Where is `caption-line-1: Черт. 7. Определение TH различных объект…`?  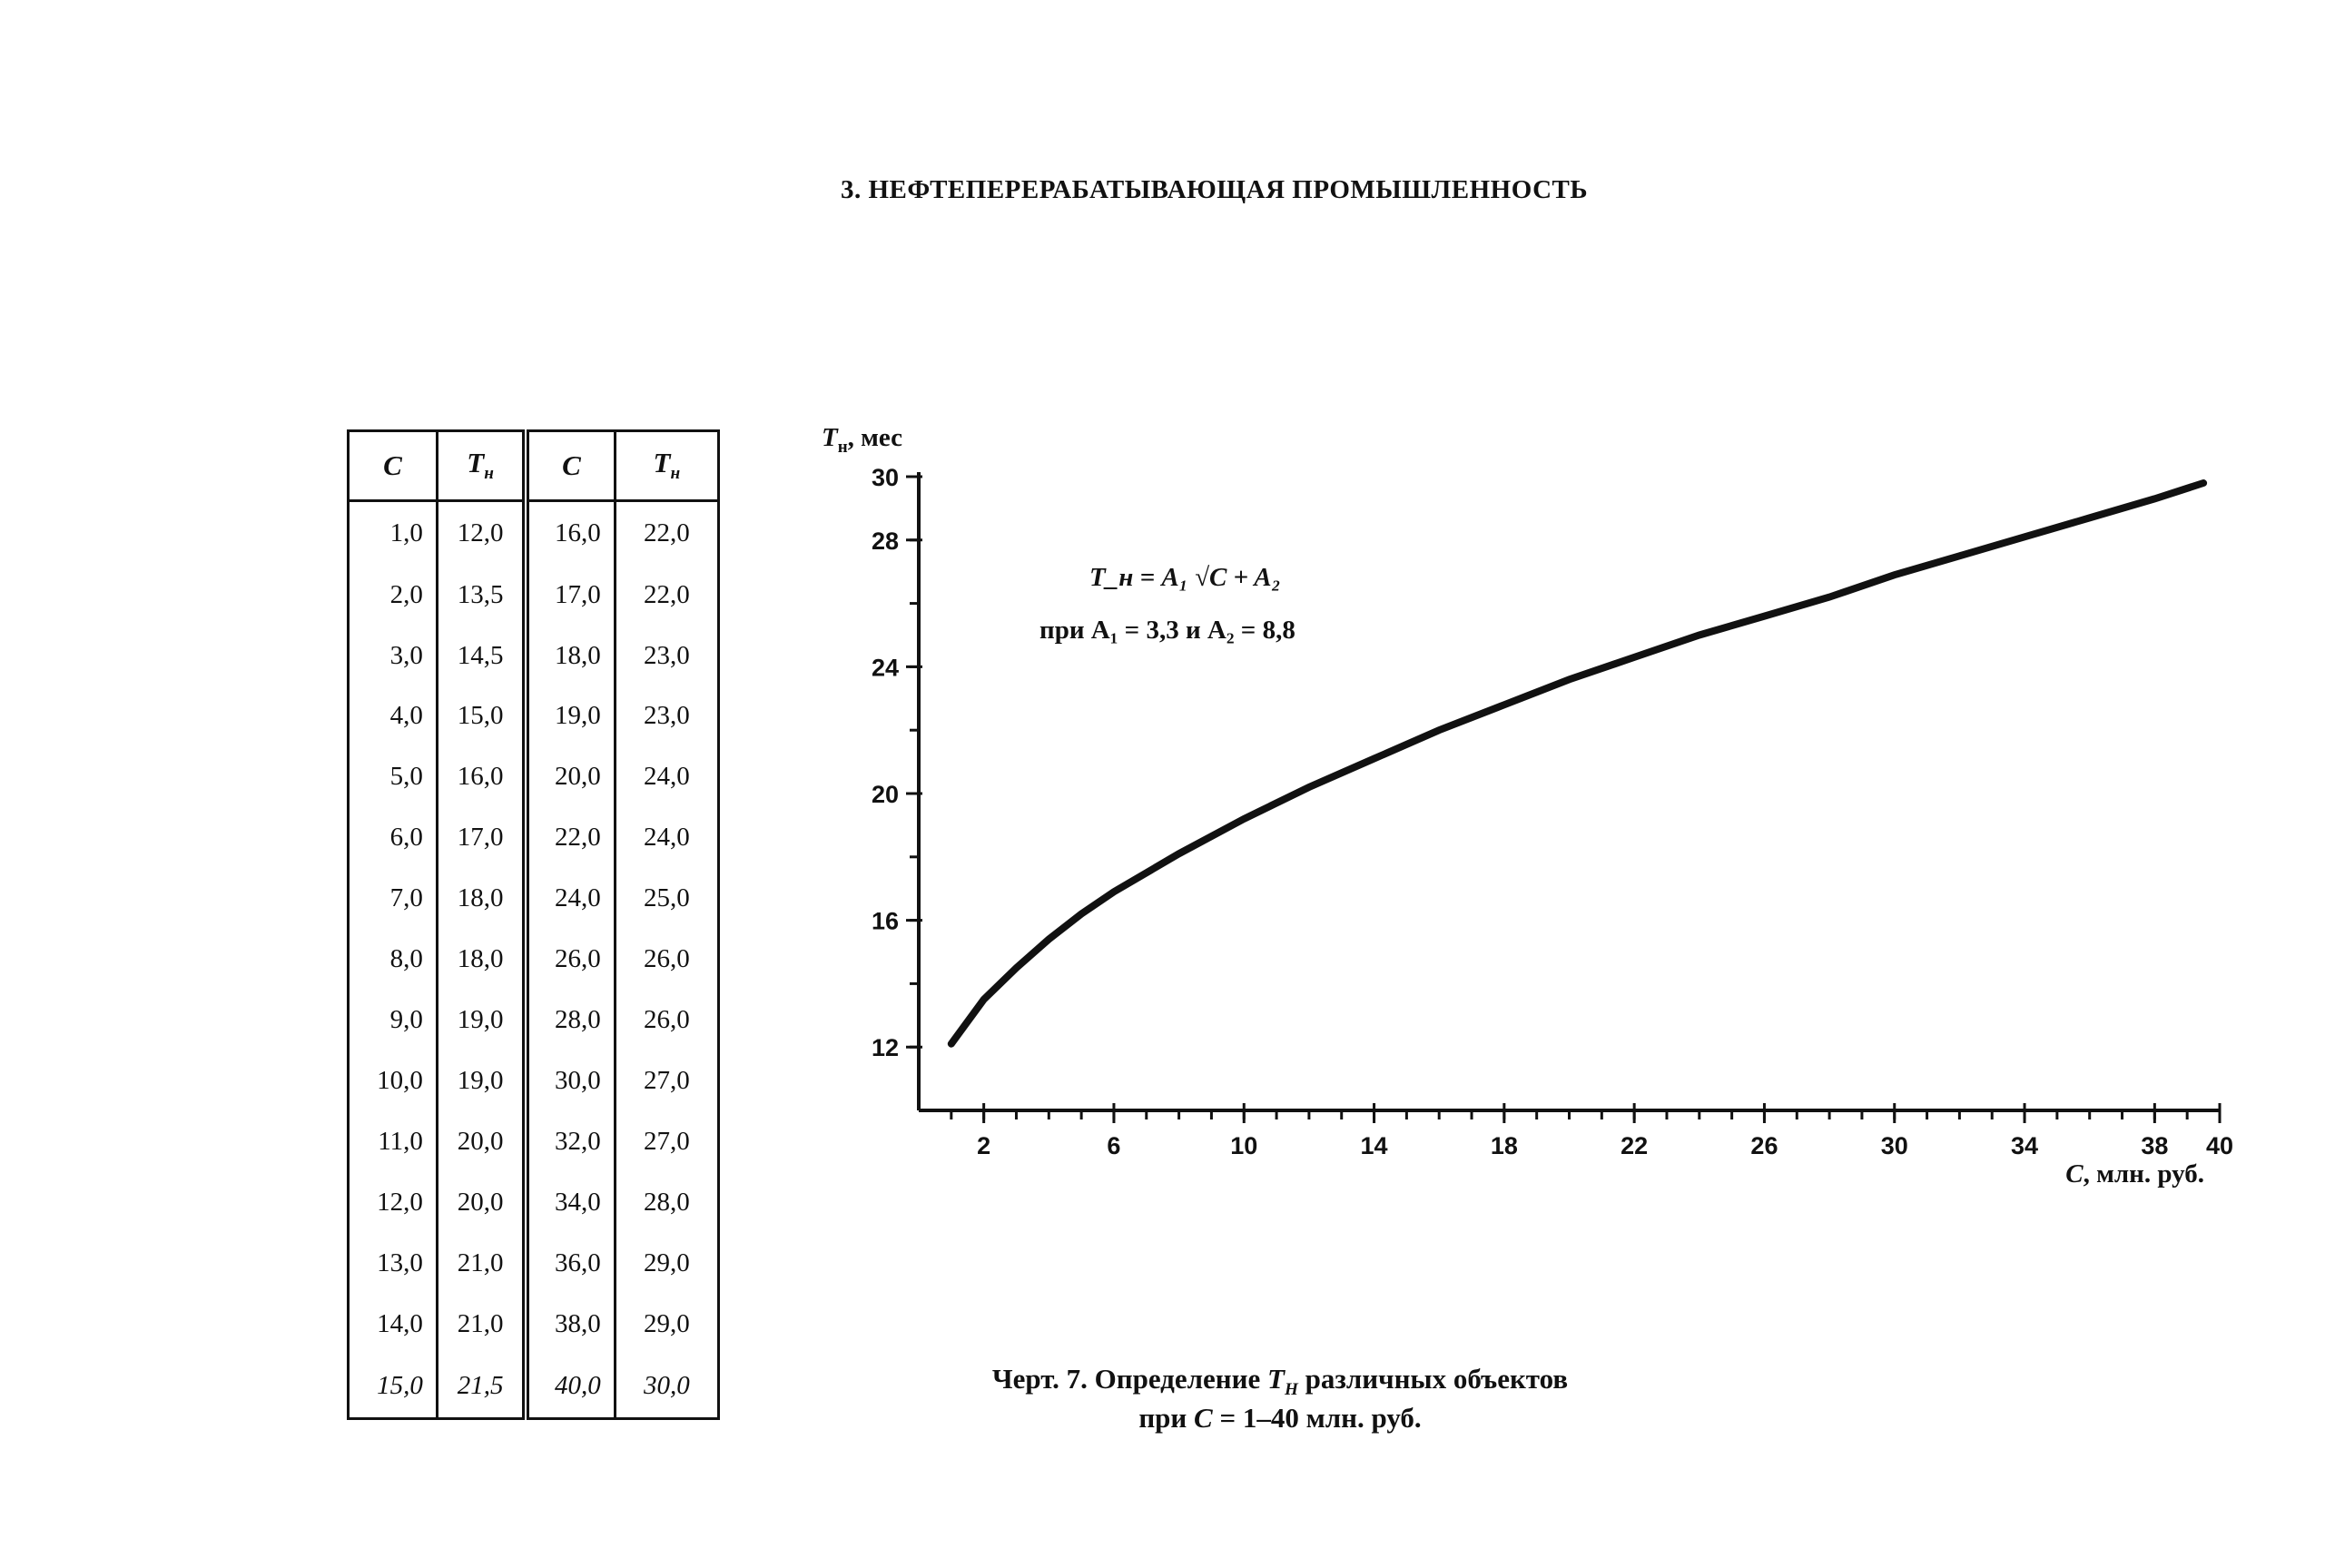 caption-line-1: Черт. 7. Определение TH различных объект… is located at coordinates (1280, 1382).